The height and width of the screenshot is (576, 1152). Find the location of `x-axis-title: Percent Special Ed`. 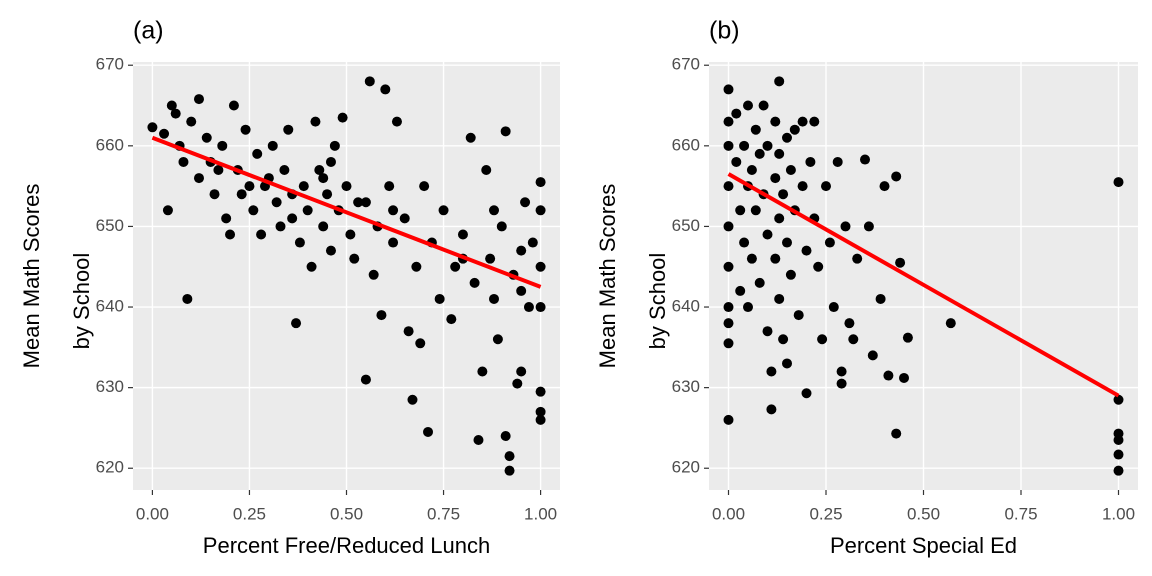

x-axis-title: Percent Special Ed is located at coordinates (923, 545).